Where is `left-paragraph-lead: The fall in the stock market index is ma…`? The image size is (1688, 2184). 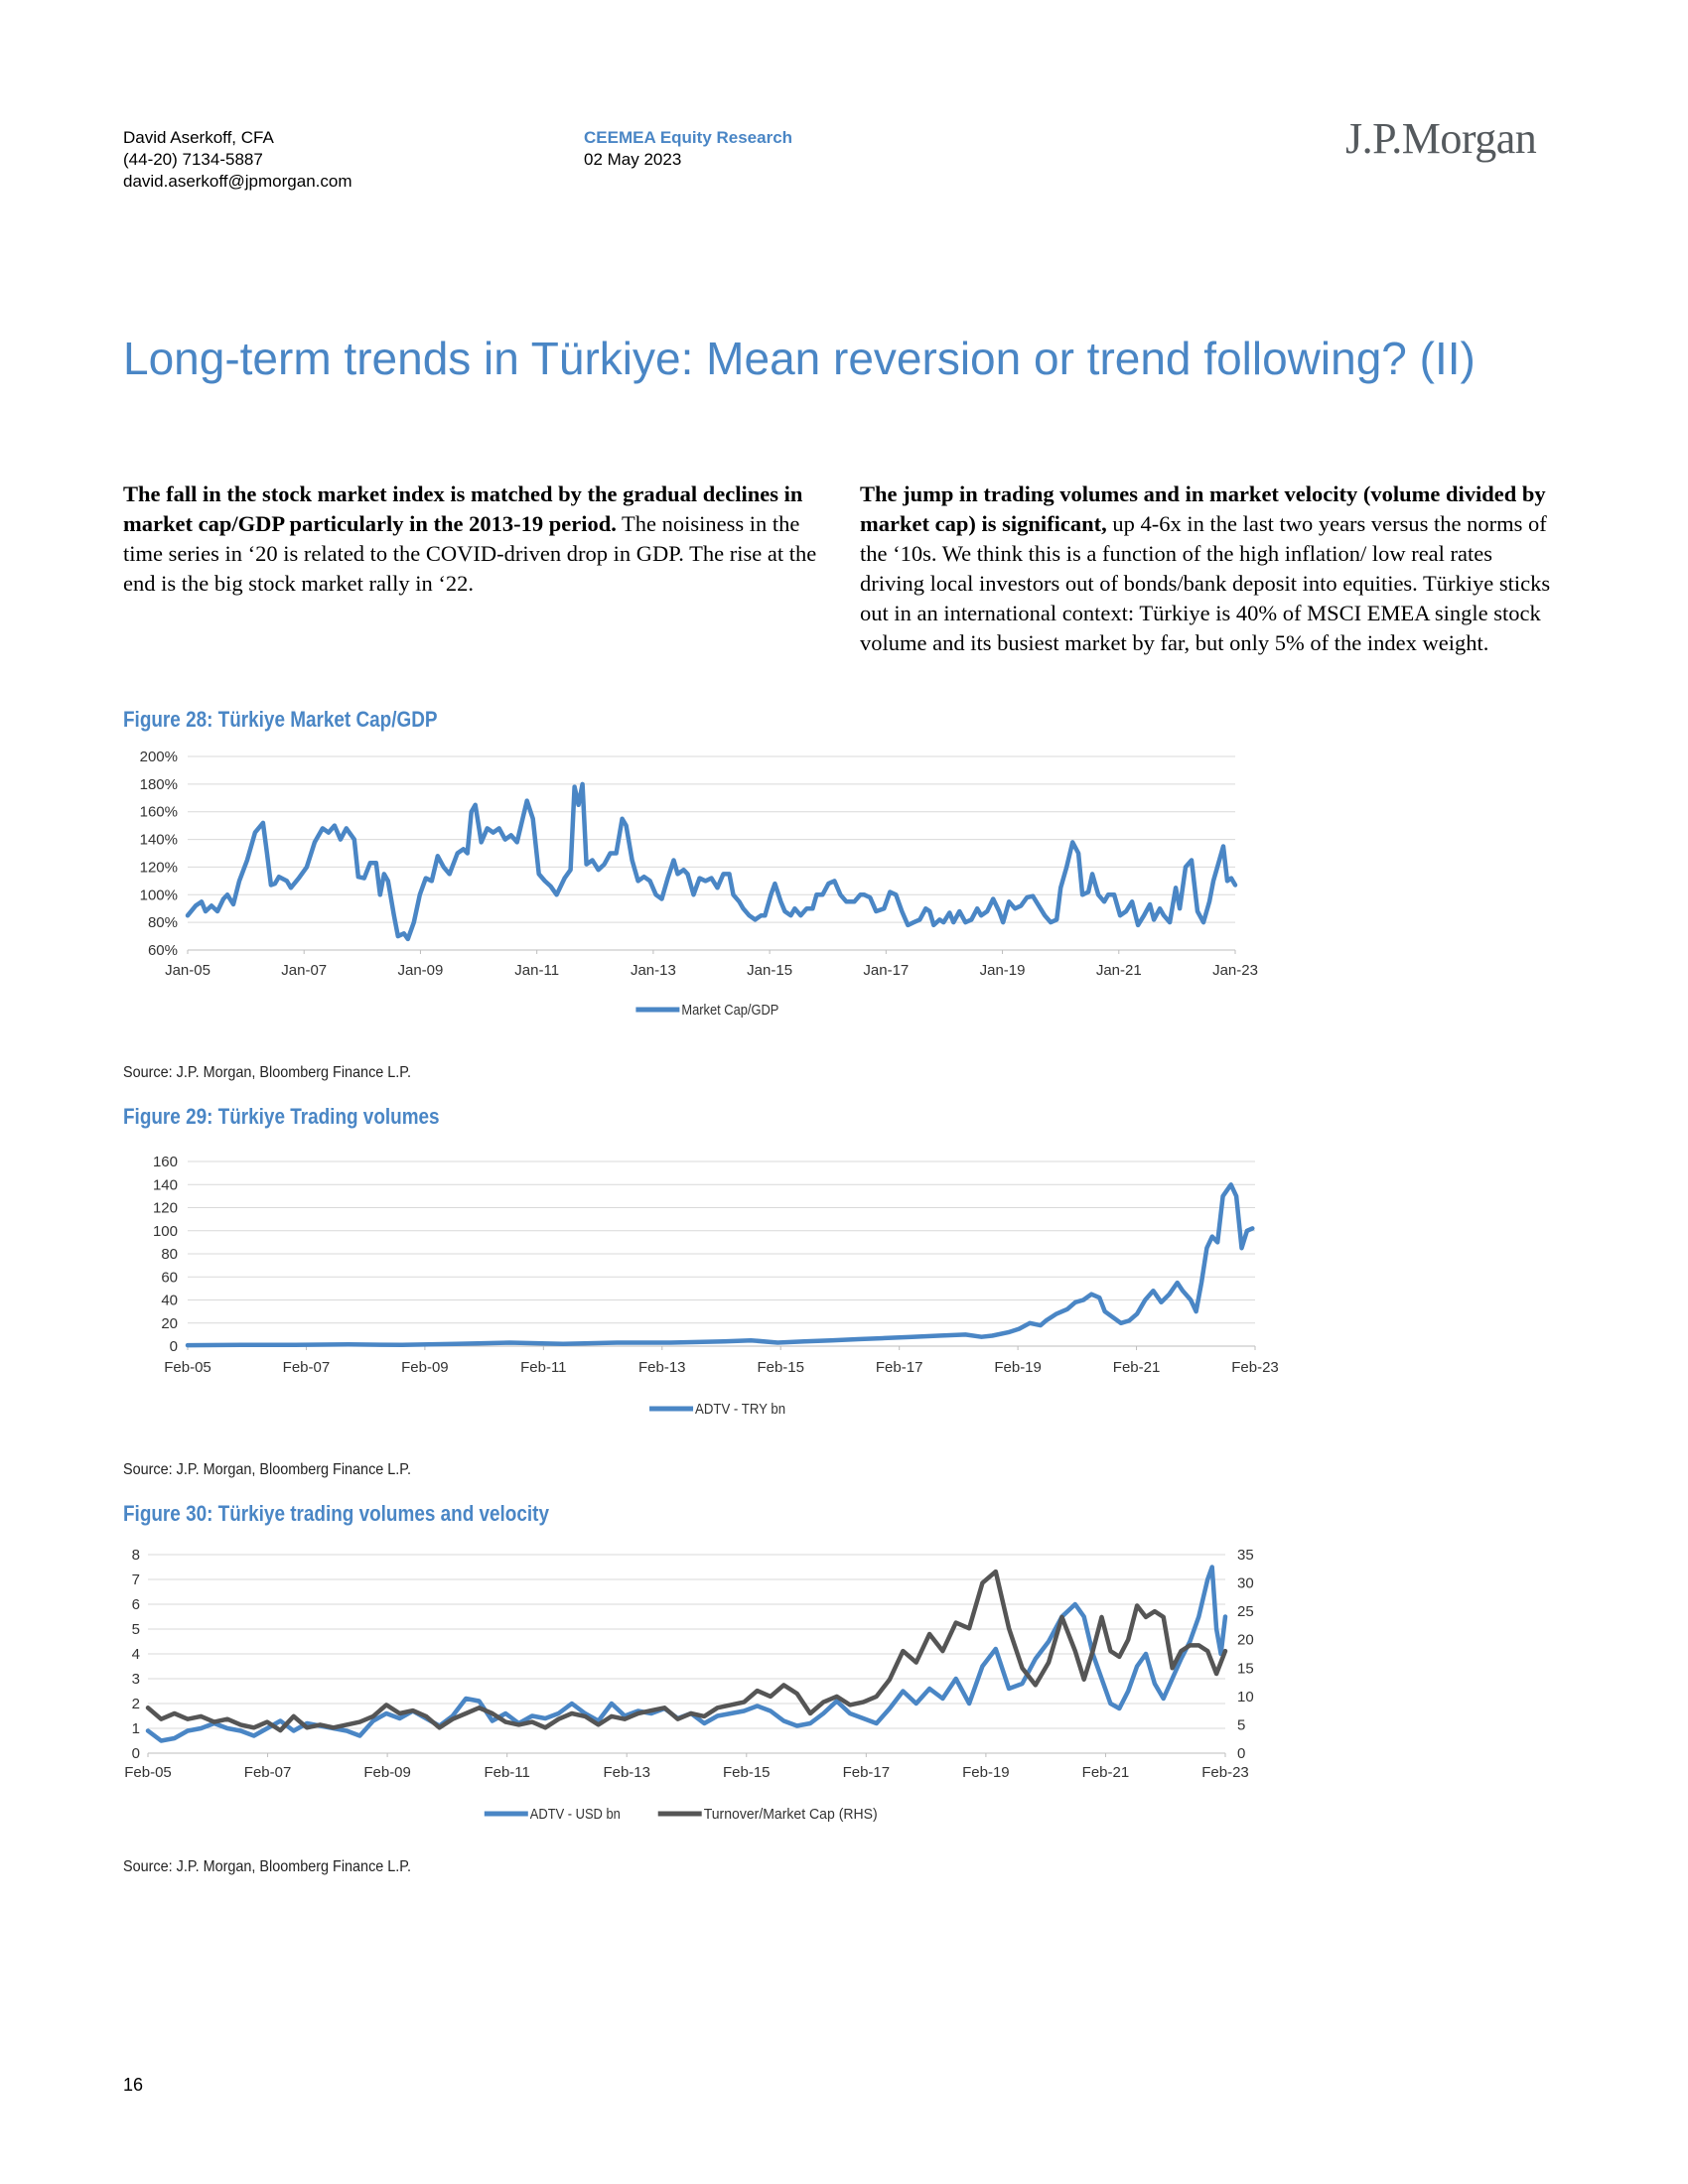
left-paragraph-lead: The fall in the stock market index is ma… is located at coordinates (463, 508).